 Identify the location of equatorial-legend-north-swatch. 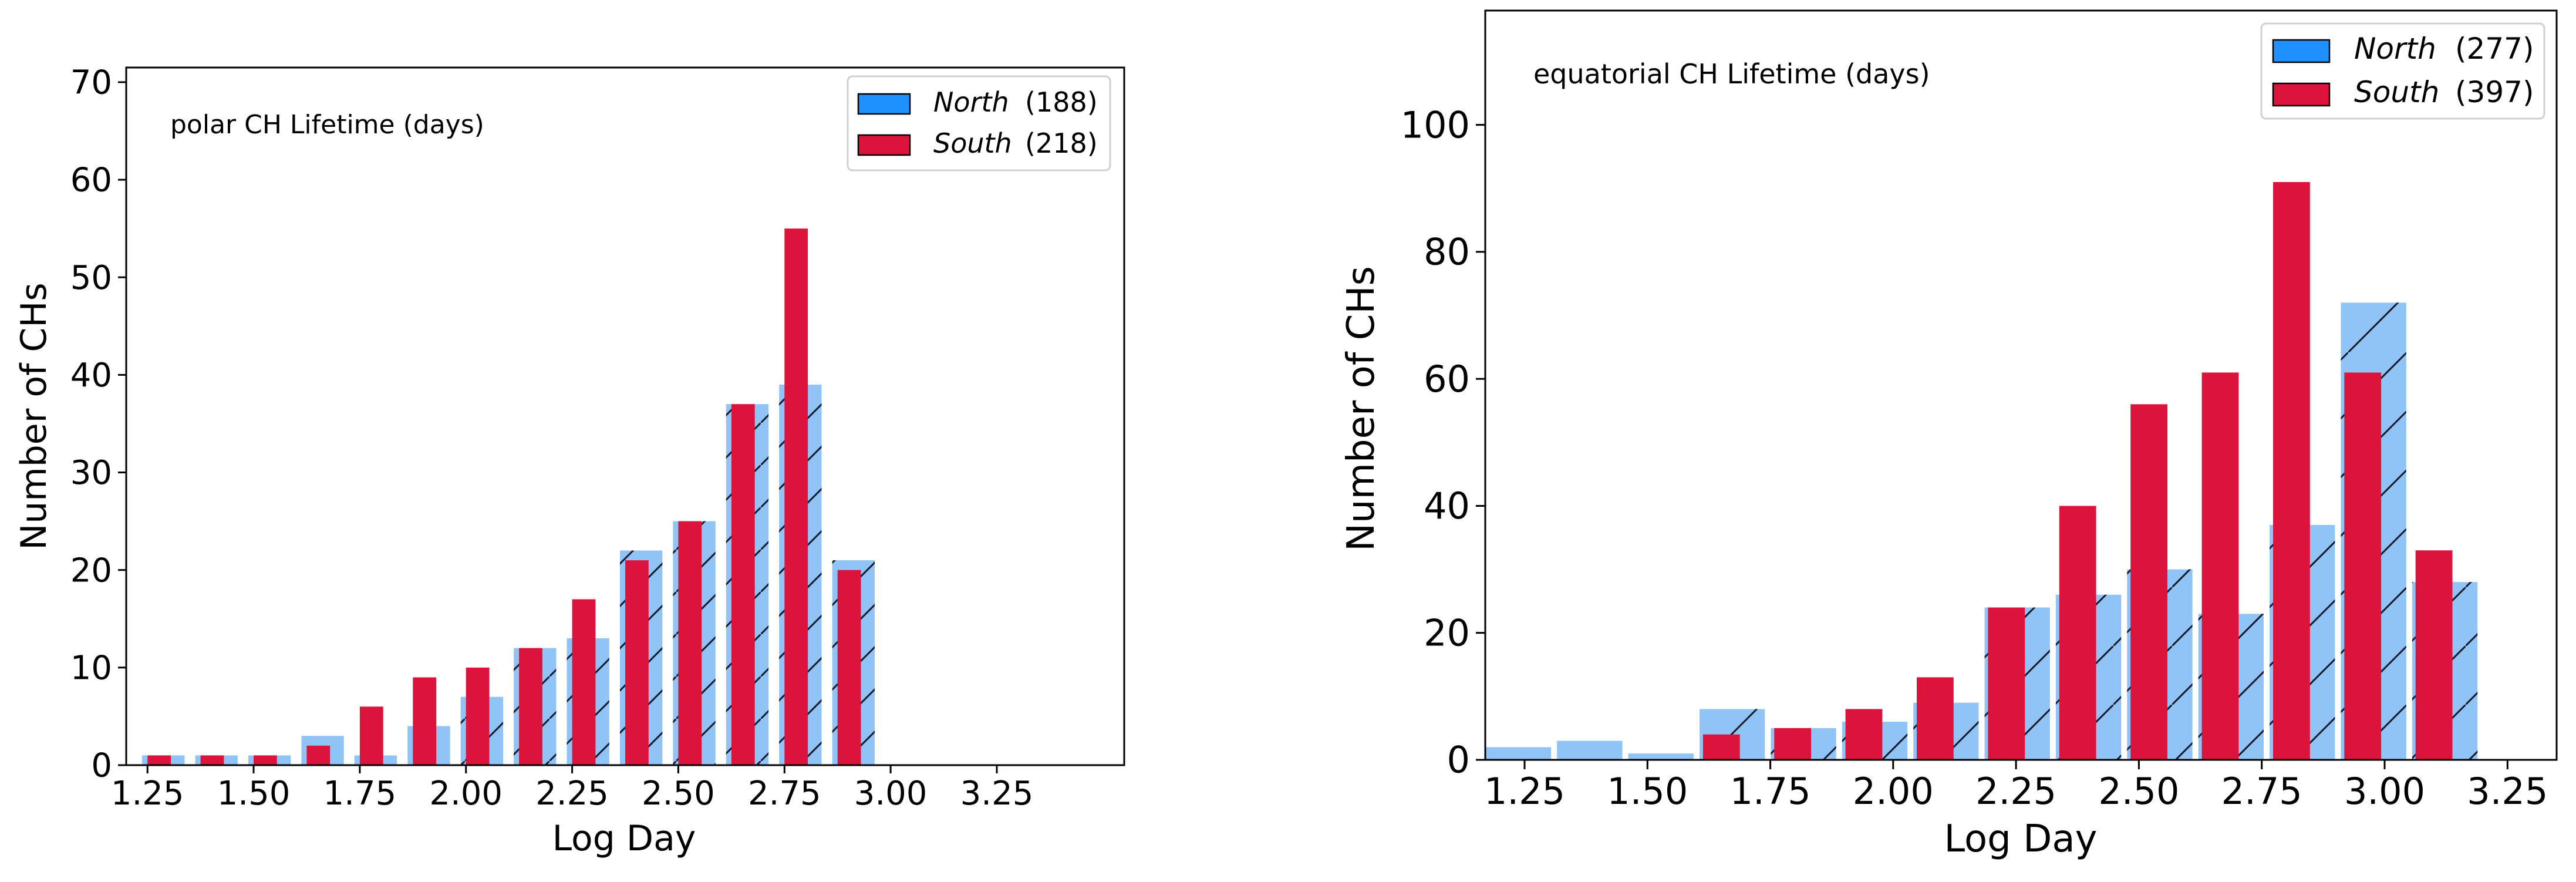
(2301, 51).